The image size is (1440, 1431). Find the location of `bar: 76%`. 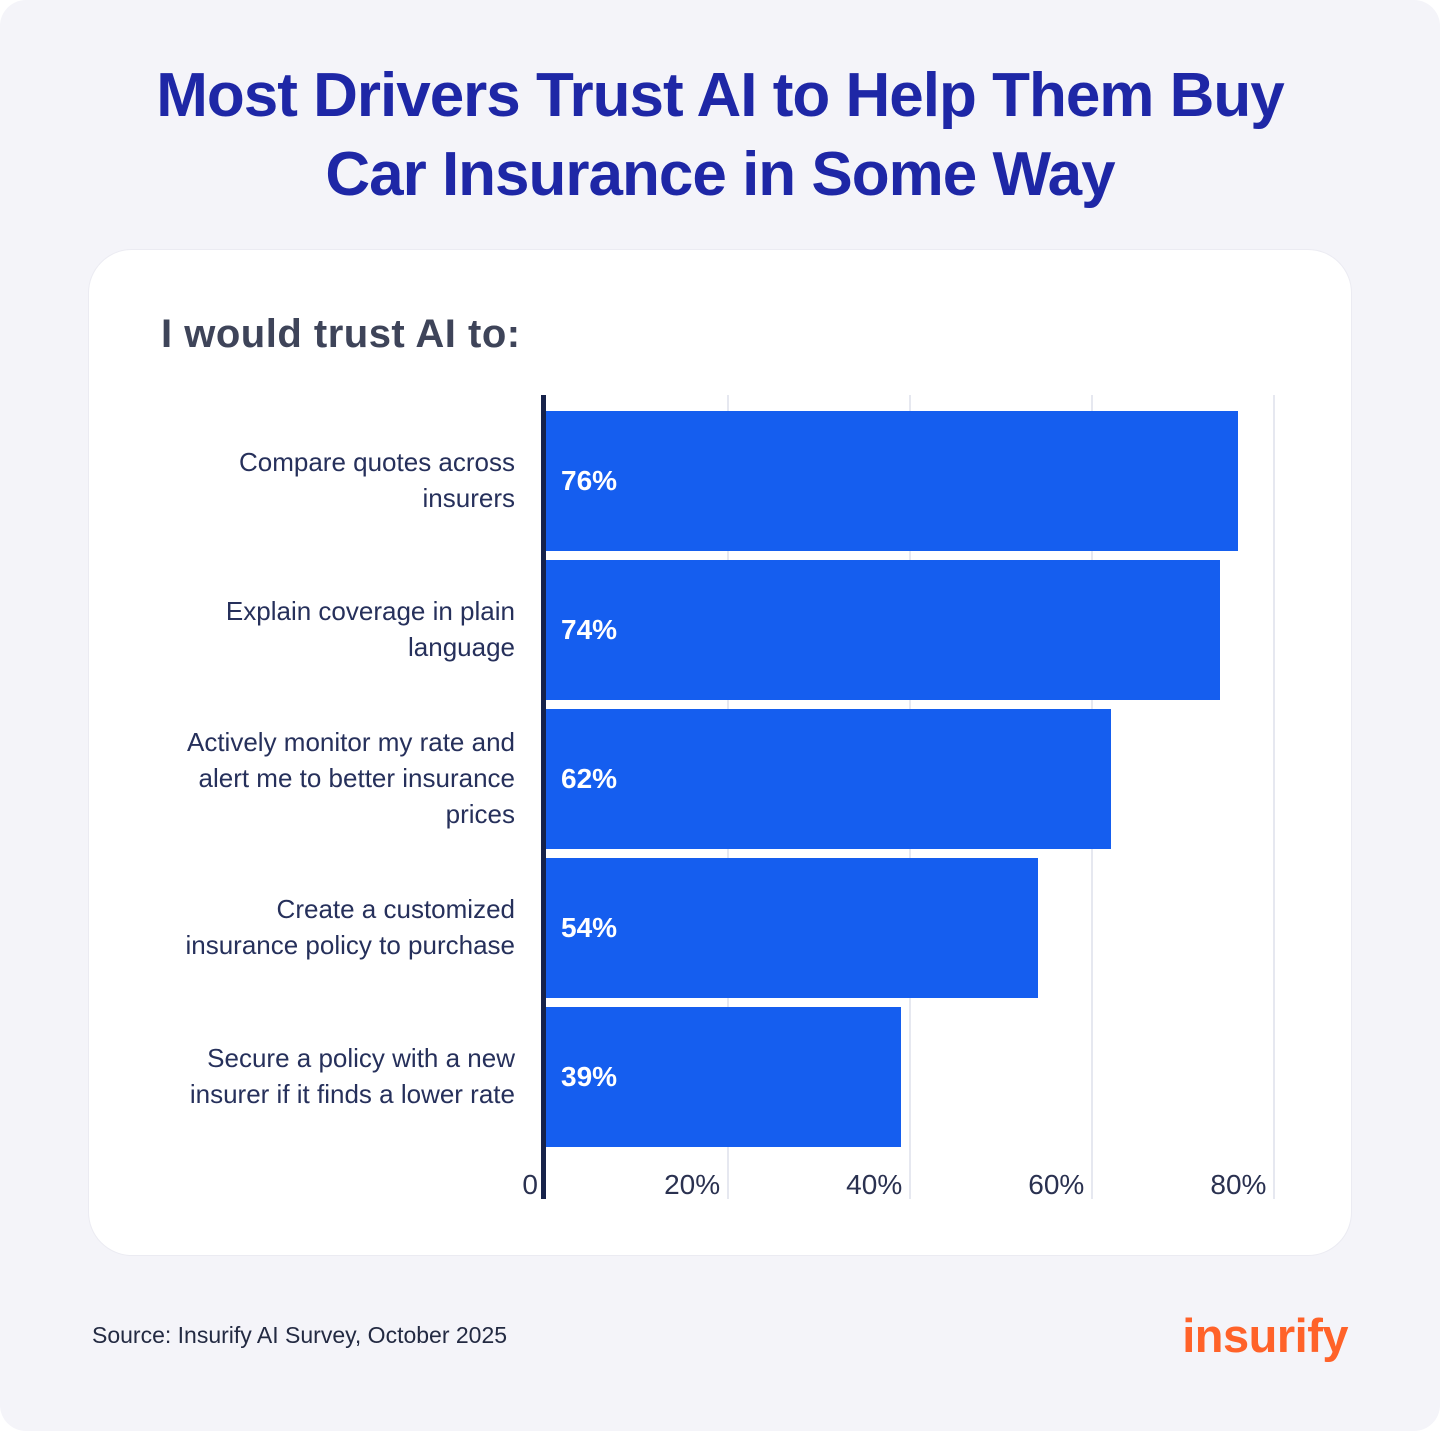

bar: 76% is located at coordinates (892, 480).